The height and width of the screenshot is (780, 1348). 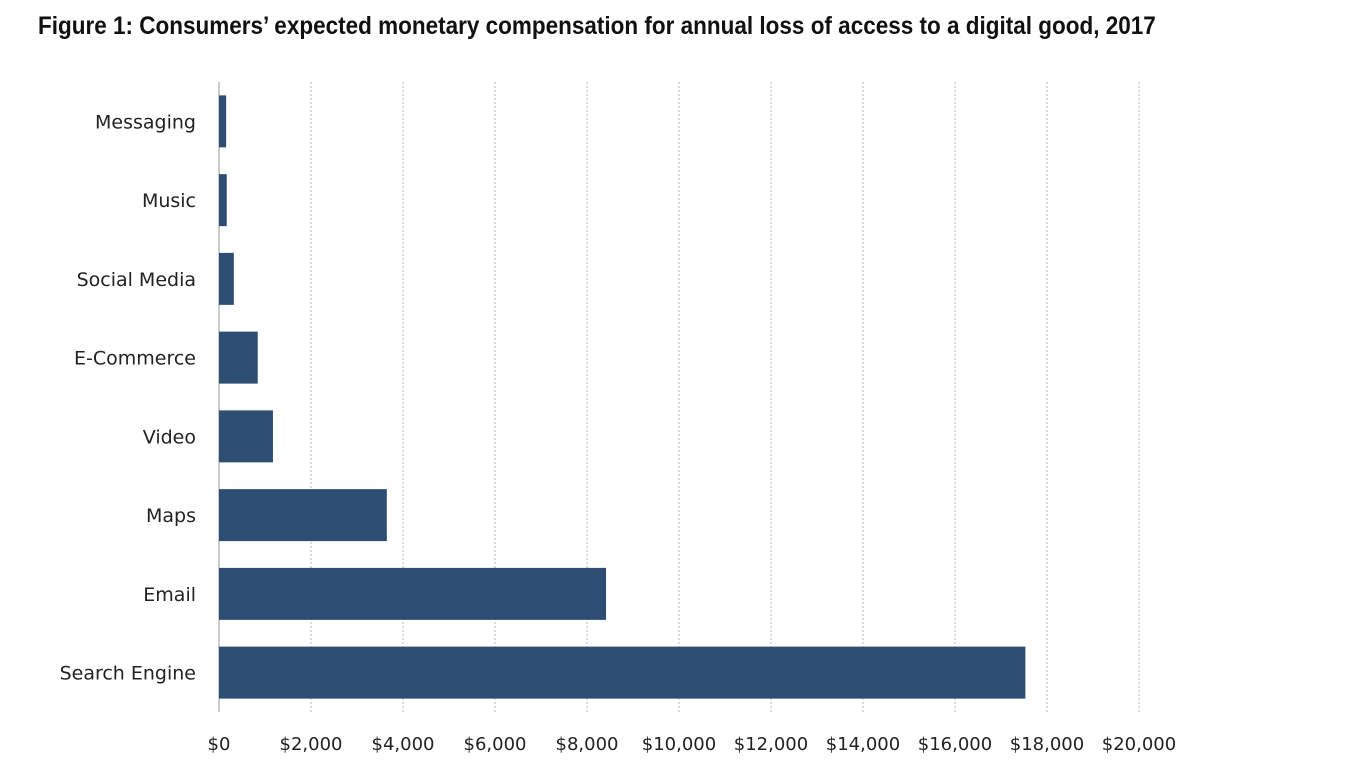 What do you see at coordinates (863, 744) in the screenshot?
I see `x-tick-label: $14,000` at bounding box center [863, 744].